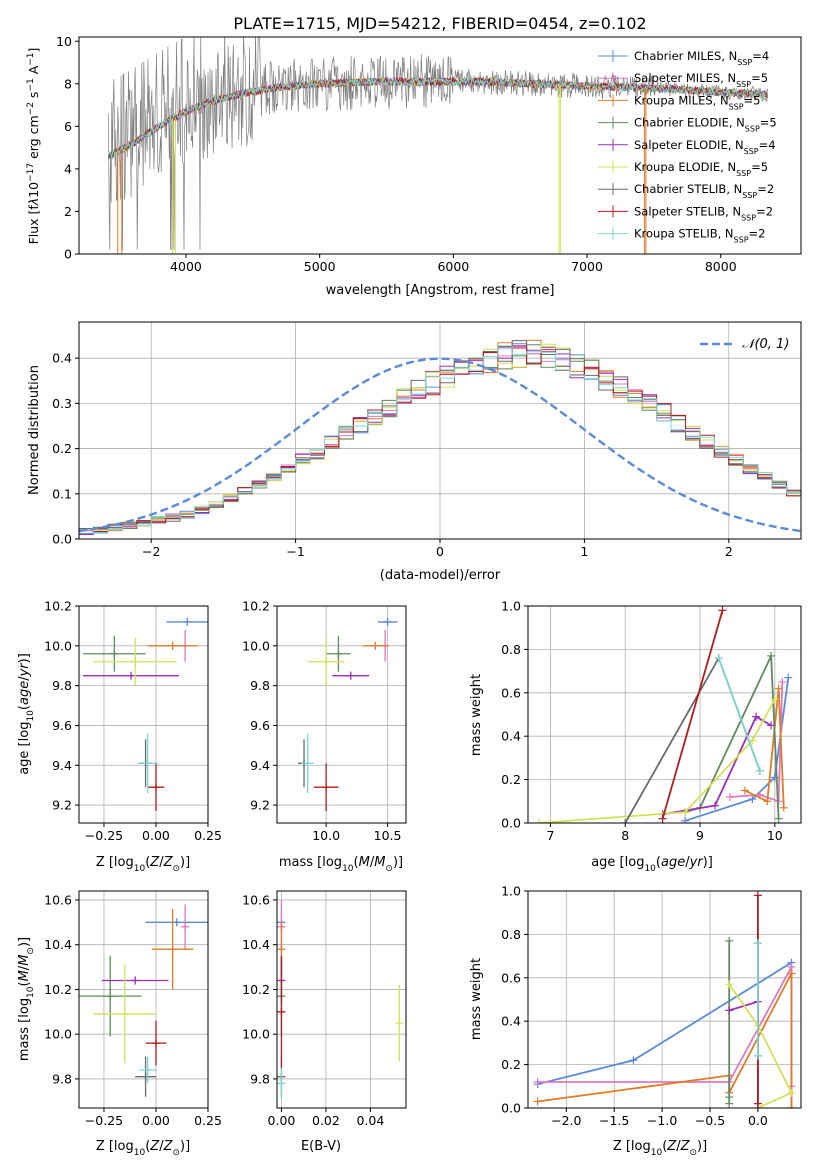 The width and height of the screenshot is (819, 1170). Describe the element at coordinates (64, 41) in the screenshot. I see `y-tick-label: 10` at that location.